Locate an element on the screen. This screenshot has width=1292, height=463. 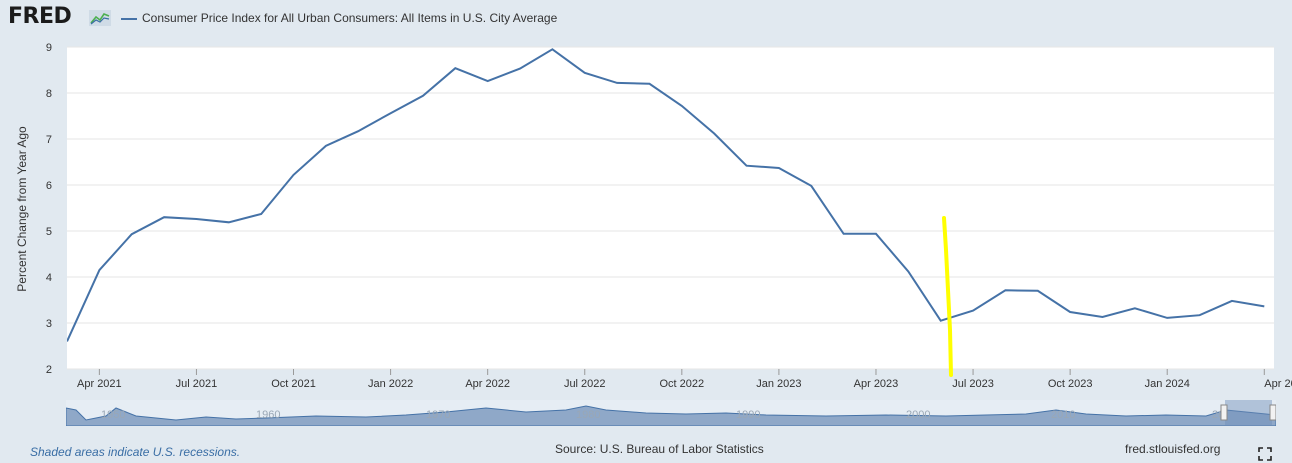
y-tick-label: 5 is located at coordinates (49, 232).